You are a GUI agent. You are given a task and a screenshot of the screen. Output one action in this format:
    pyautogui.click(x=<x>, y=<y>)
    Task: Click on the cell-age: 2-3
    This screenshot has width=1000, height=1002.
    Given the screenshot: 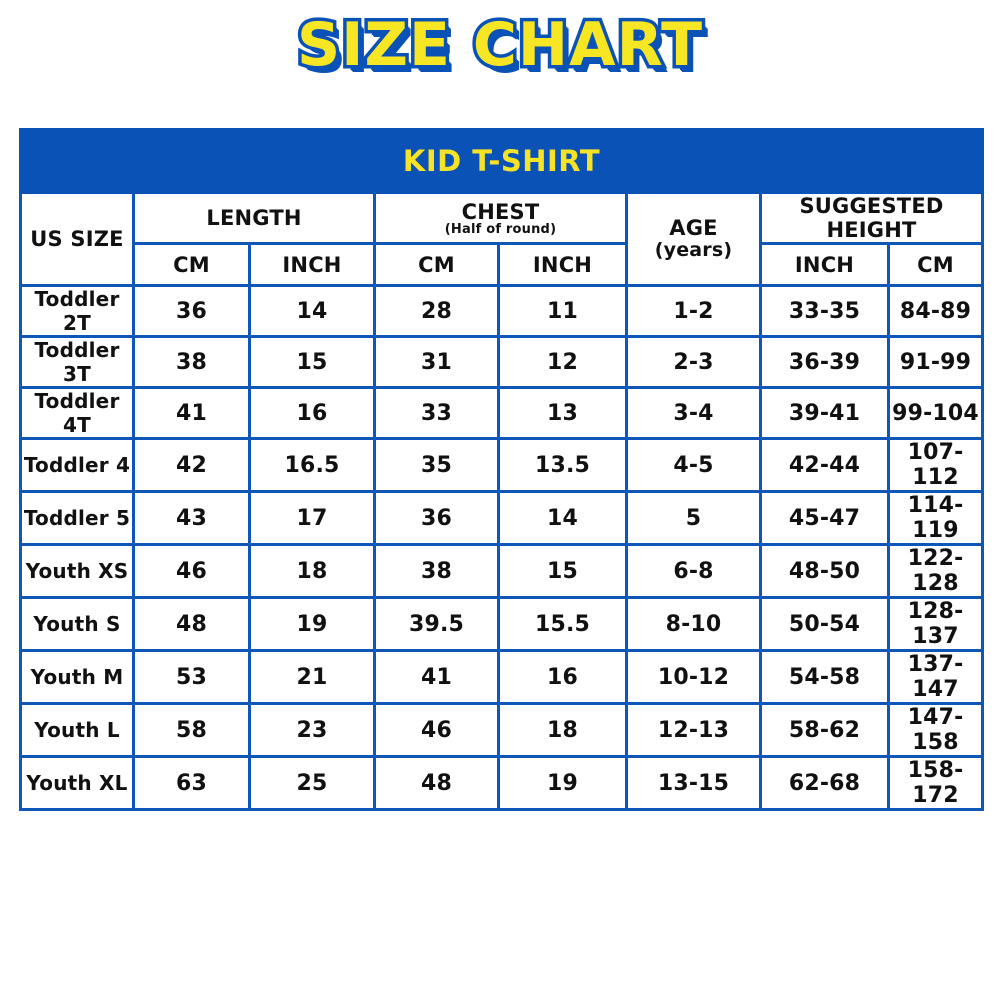 What is the action you would take?
    pyautogui.click(x=693, y=362)
    